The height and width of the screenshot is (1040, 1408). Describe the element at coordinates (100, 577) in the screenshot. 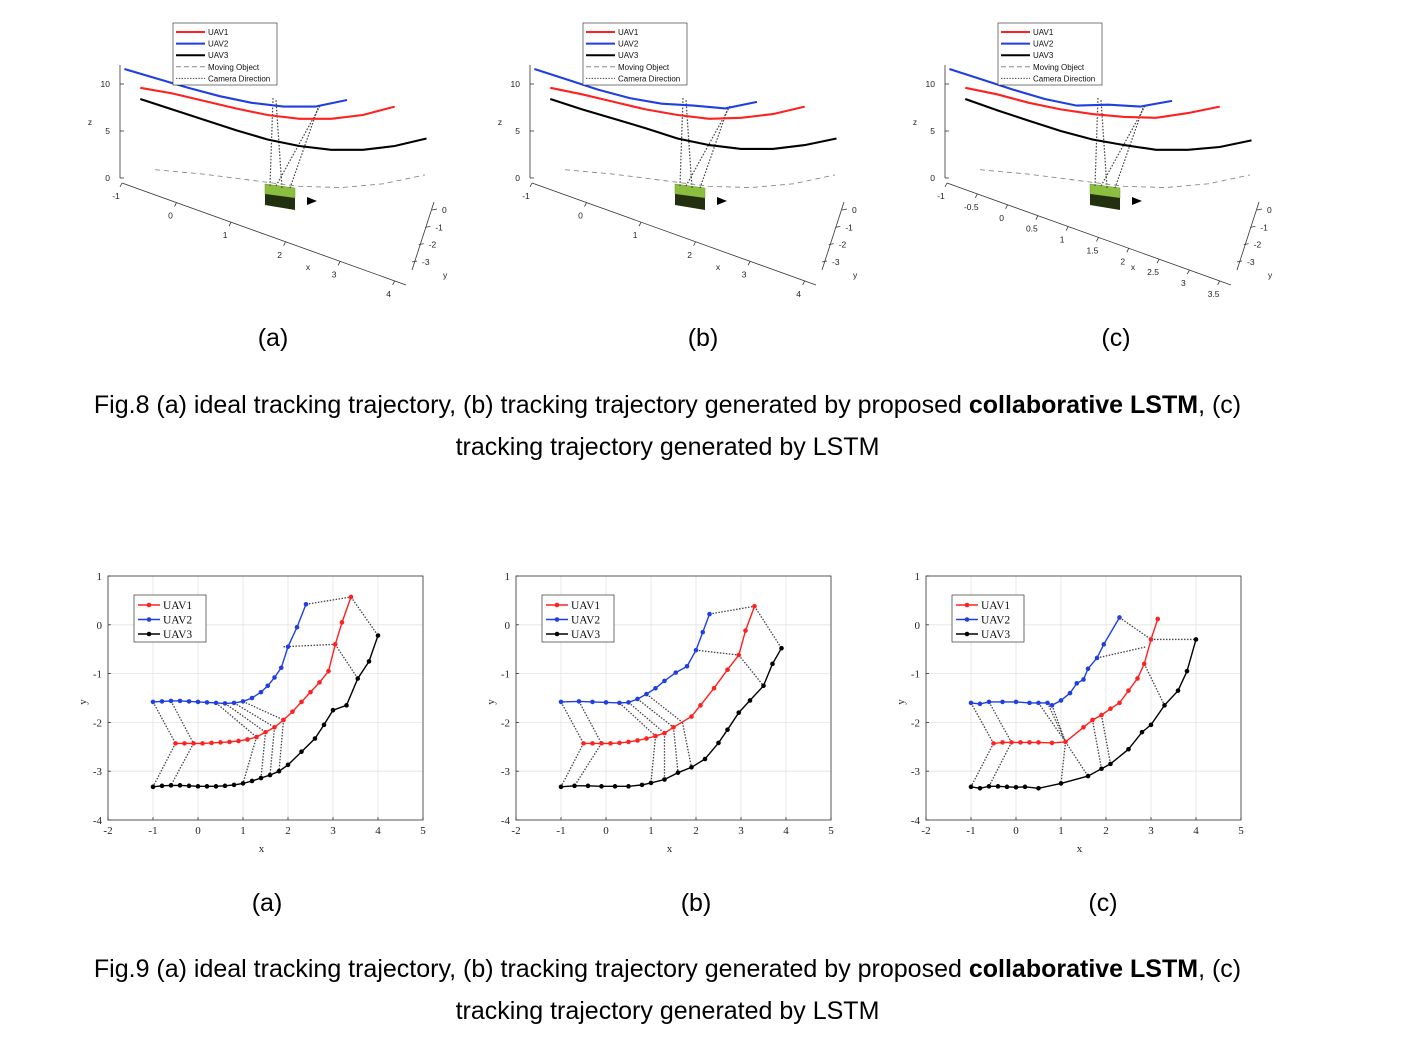

I see `y-tick-label: 1` at that location.